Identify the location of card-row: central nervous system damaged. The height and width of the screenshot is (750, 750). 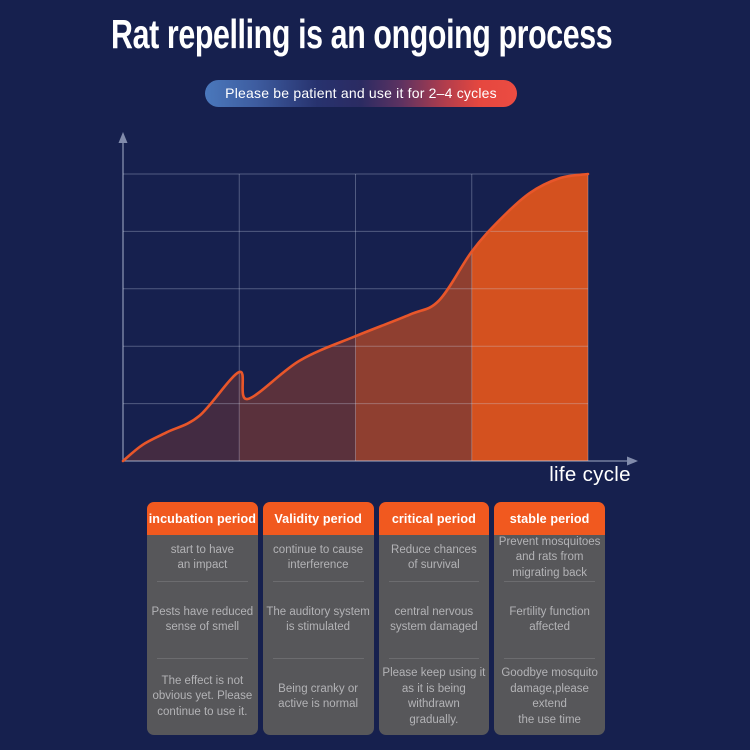
(434, 619).